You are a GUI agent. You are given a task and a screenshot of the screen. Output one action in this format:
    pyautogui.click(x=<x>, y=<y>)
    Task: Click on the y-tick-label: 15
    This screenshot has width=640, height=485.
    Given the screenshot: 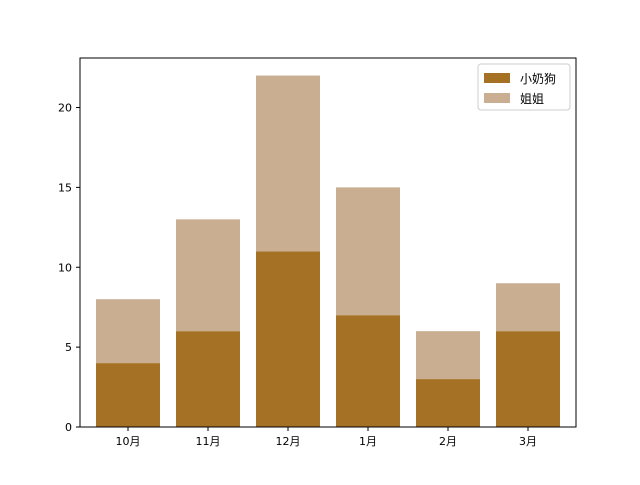 What is the action you would take?
    pyautogui.click(x=65, y=187)
    